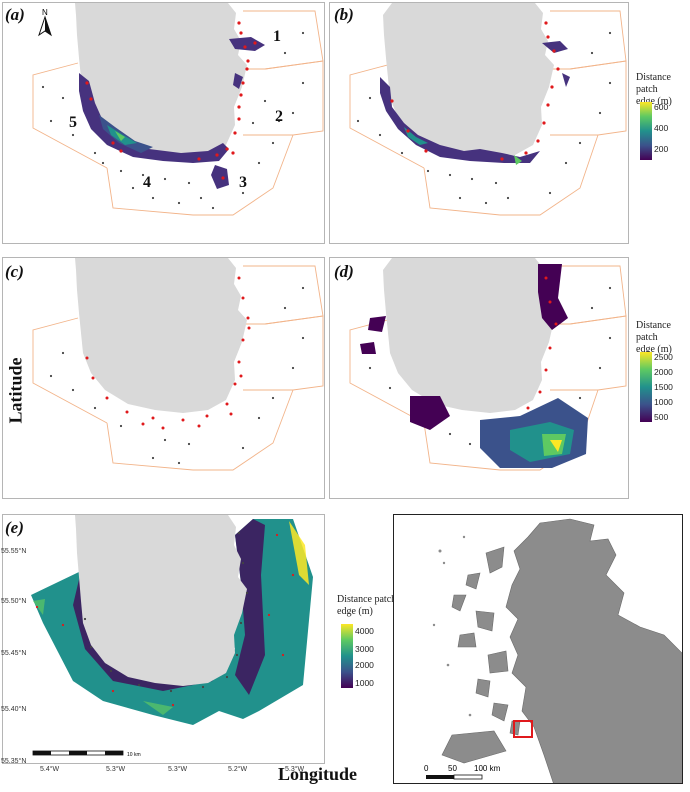 The width and height of the screenshot is (690, 792). I want to click on panel-label-e: (e), so click(14, 527).